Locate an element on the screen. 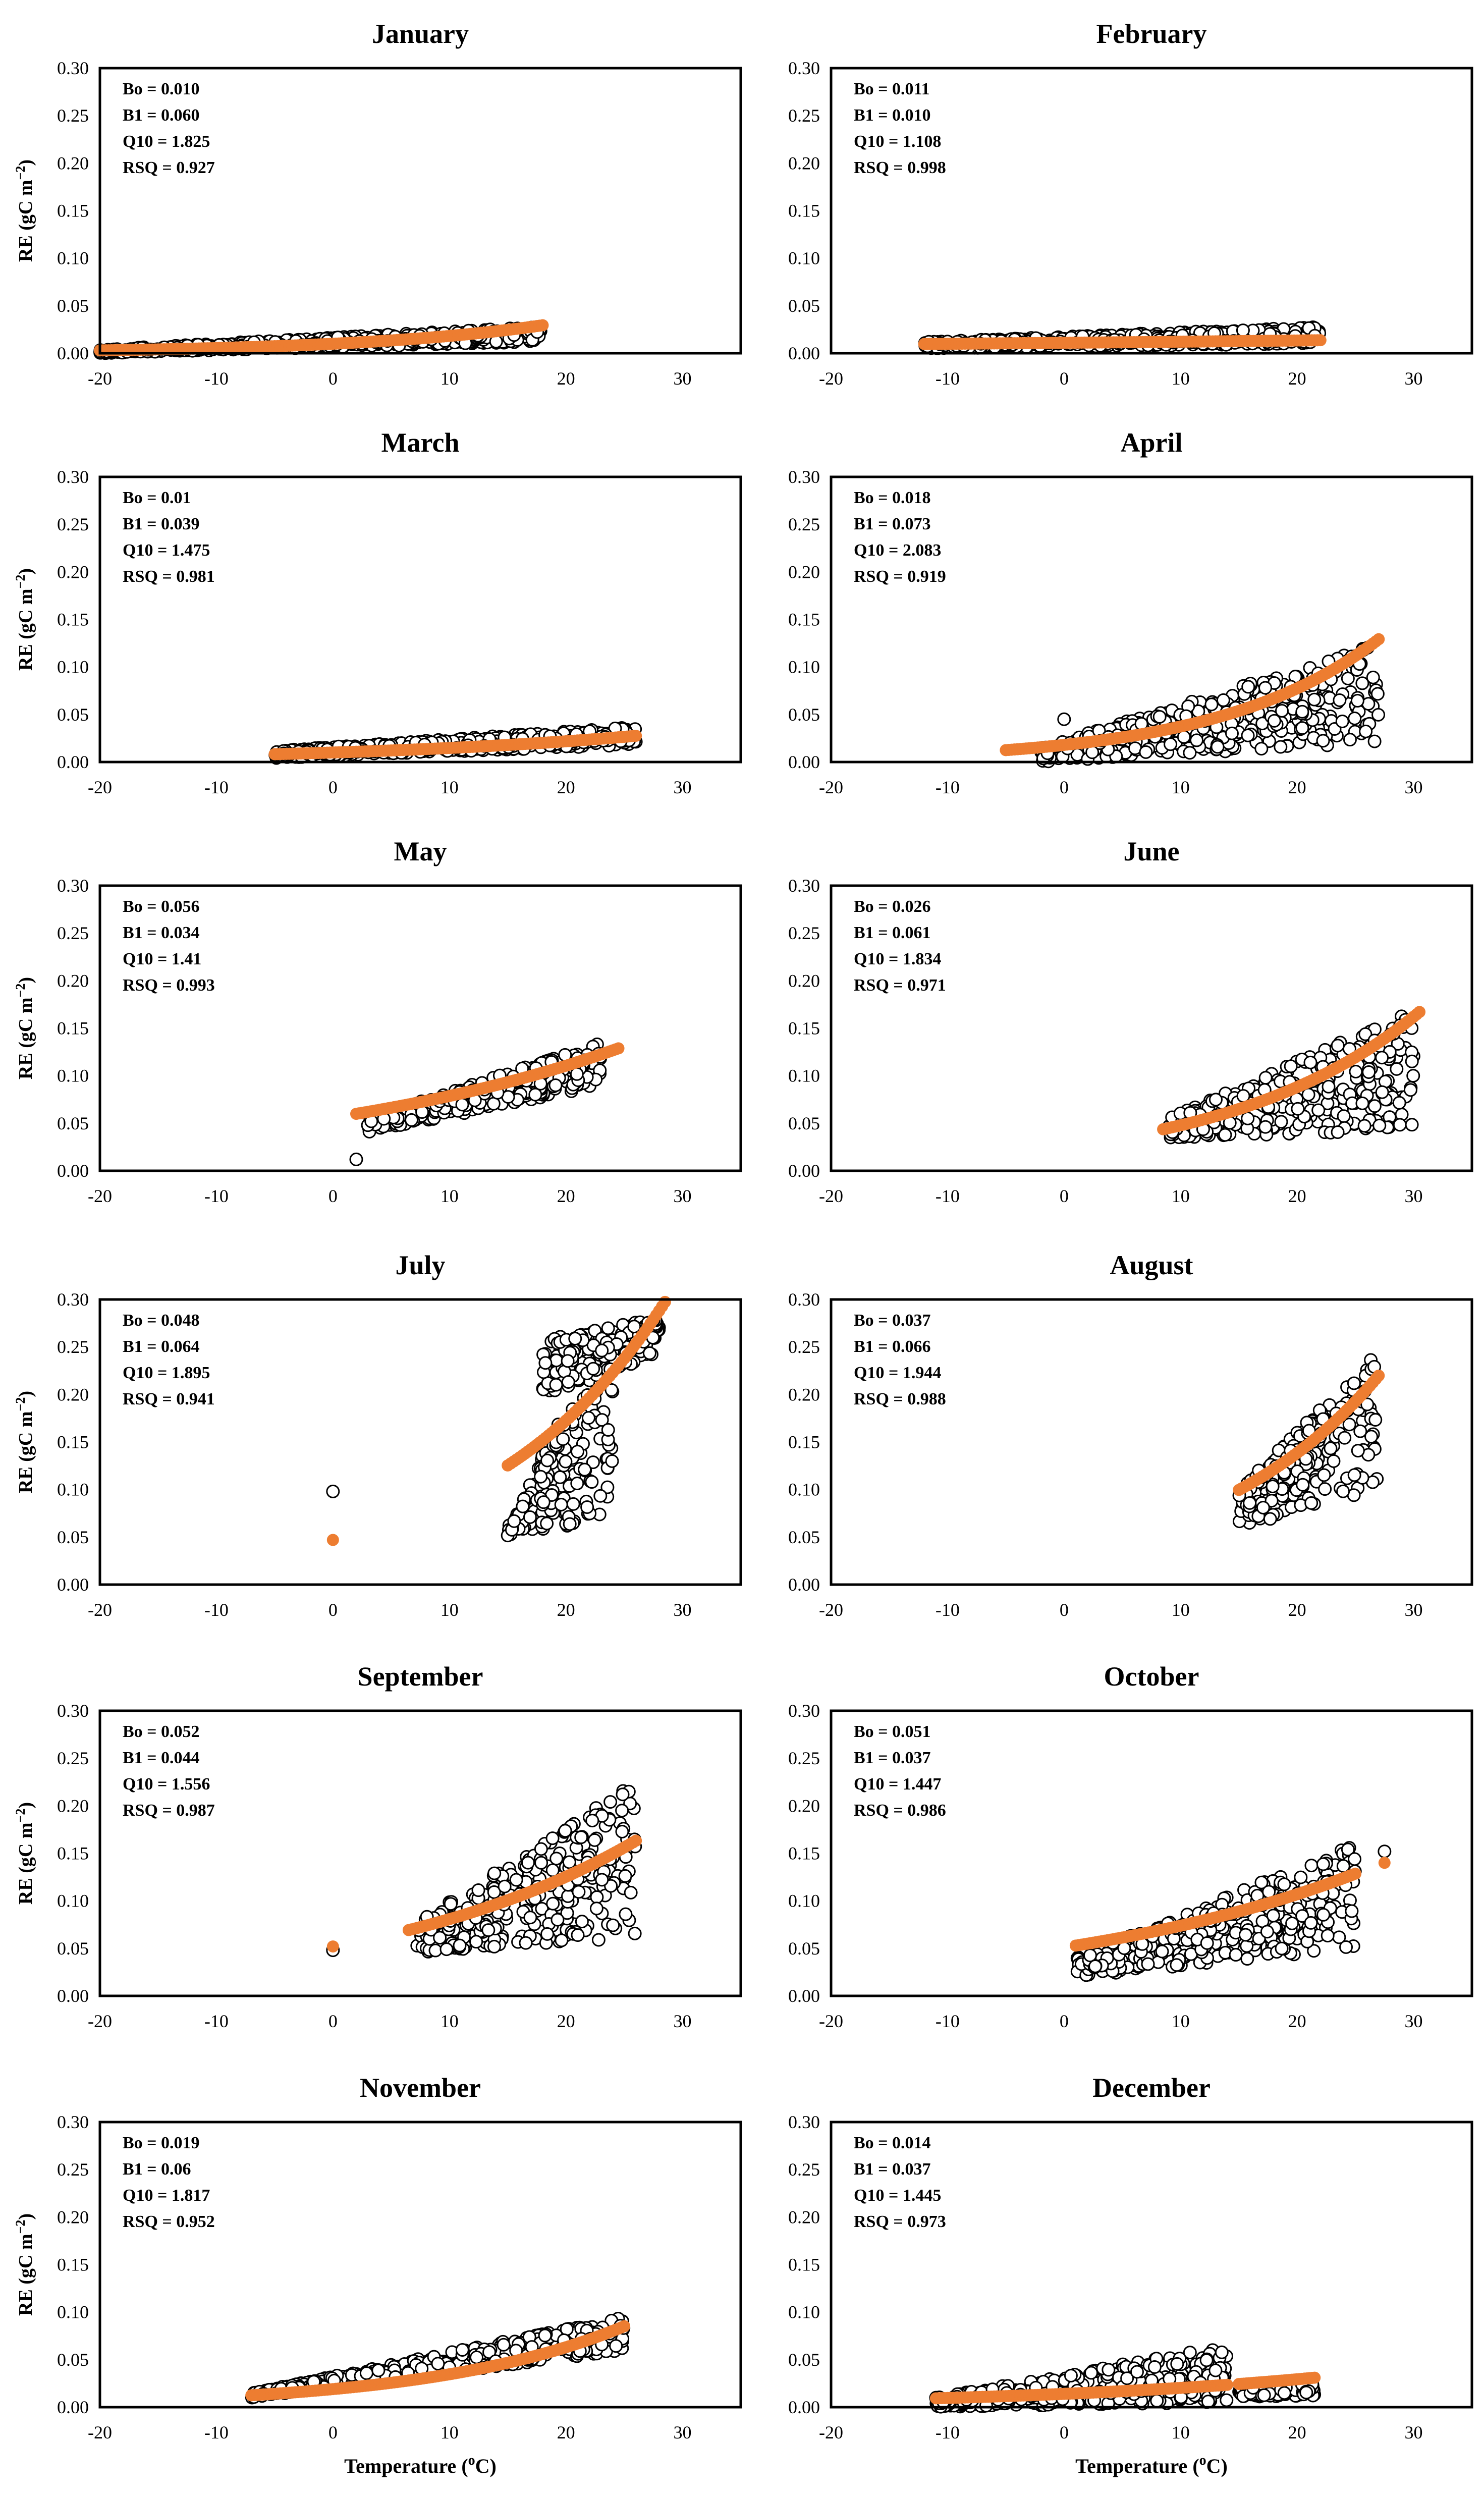 Image resolution: width=1484 pixels, height=2497 pixels. x-tick-label: 0 is located at coordinates (333, 787).